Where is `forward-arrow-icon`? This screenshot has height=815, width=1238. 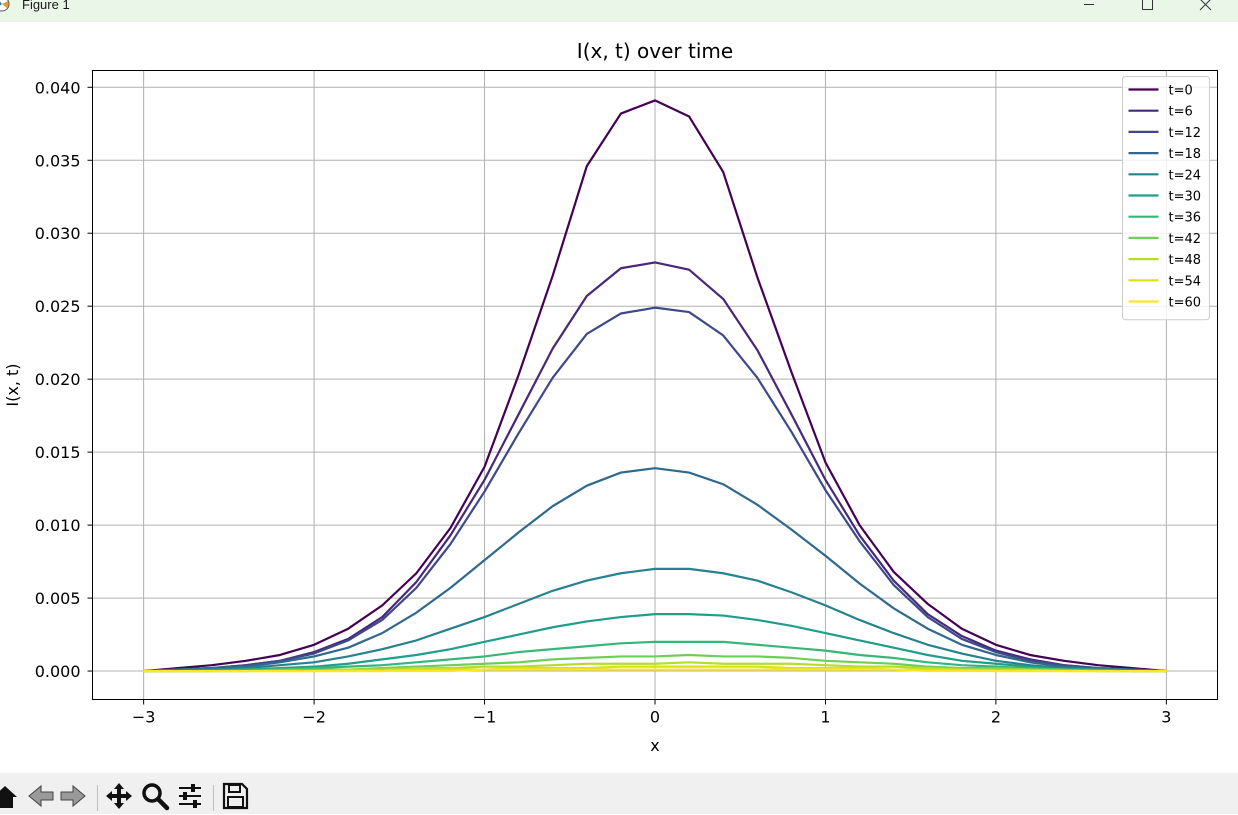 forward-arrow-icon is located at coordinates (73, 796).